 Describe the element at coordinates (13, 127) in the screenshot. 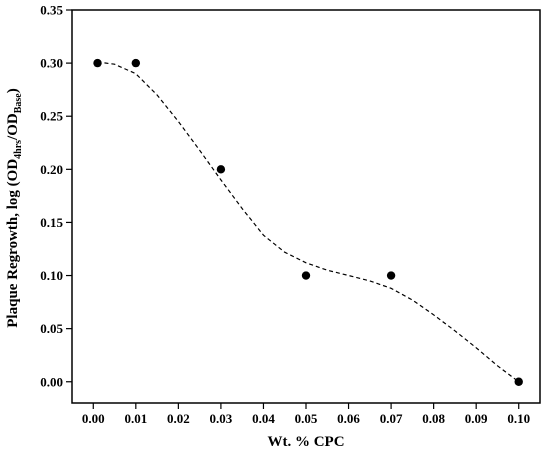

I see `y-axis-title-mid: /OD` at that location.